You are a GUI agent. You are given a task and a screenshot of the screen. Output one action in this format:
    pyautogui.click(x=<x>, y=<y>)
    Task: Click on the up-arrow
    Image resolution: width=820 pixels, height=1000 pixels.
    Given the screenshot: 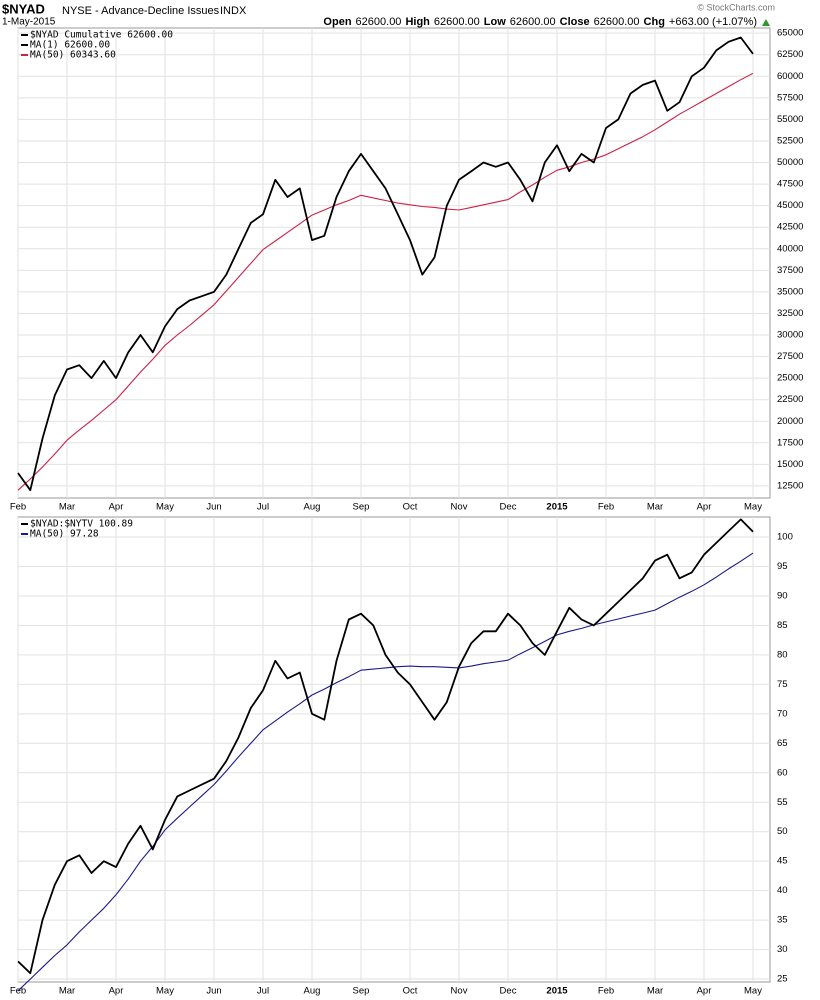 What is the action you would take?
    pyautogui.click(x=766, y=22)
    